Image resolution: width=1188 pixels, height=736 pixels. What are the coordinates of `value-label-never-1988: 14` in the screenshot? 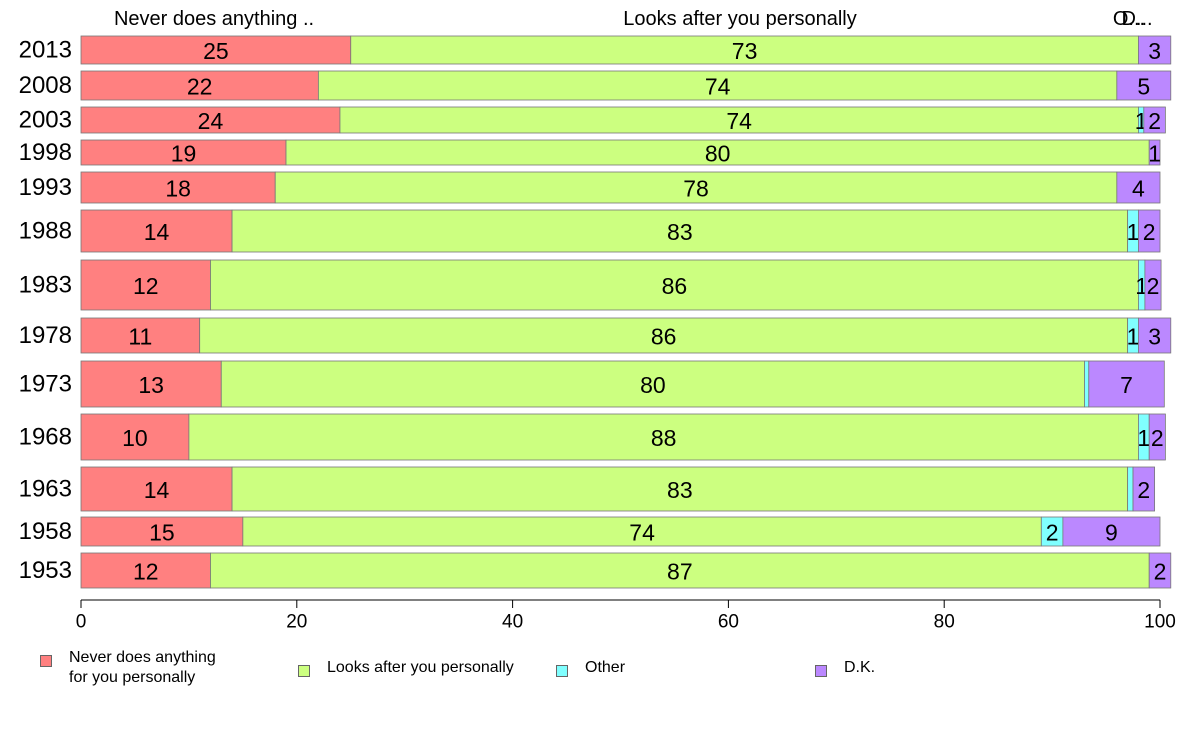 It's located at (157, 232).